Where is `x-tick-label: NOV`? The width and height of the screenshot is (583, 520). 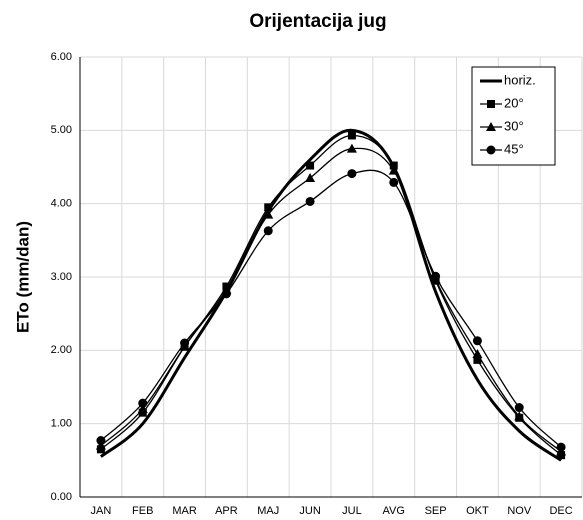
x-tick-label: NOV is located at coordinates (519, 511).